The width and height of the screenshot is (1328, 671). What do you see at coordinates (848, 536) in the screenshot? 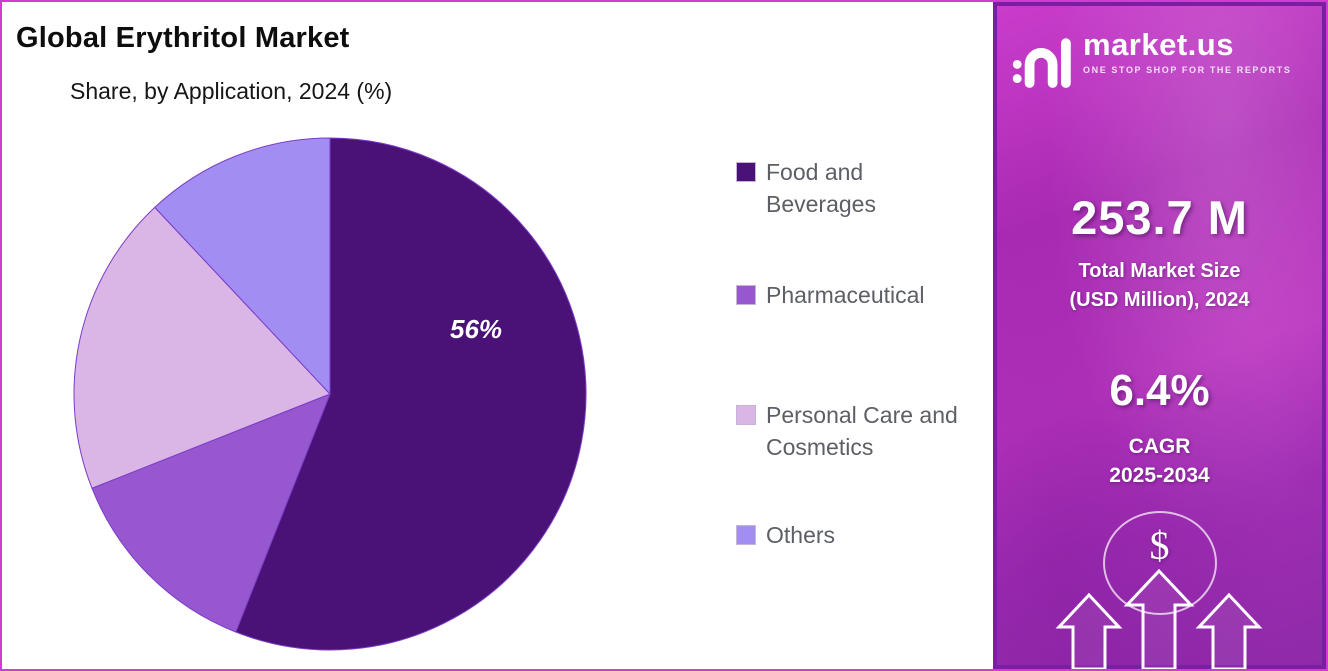
I see `legend-item: Others` at bounding box center [848, 536].